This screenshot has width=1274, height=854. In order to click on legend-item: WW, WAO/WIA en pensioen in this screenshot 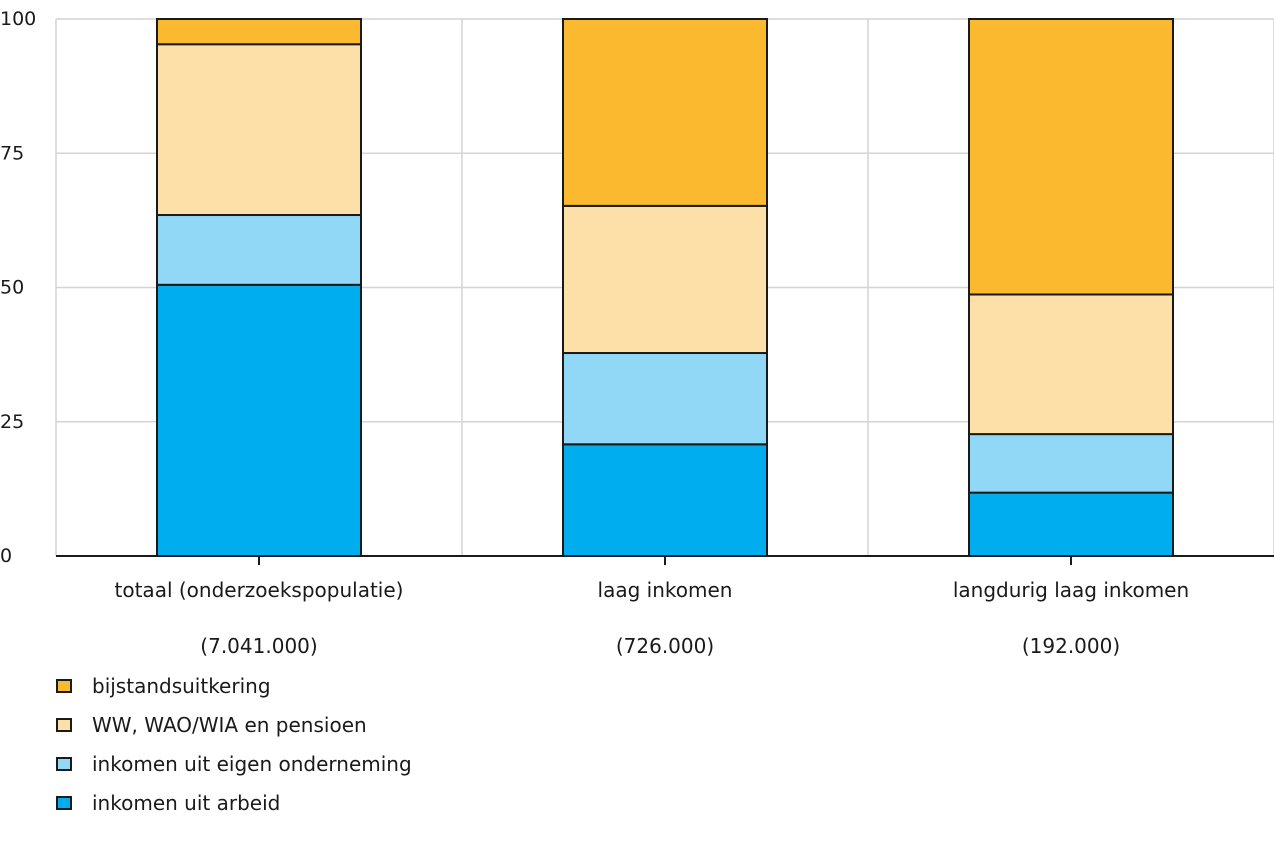, I will do `click(234, 725)`.